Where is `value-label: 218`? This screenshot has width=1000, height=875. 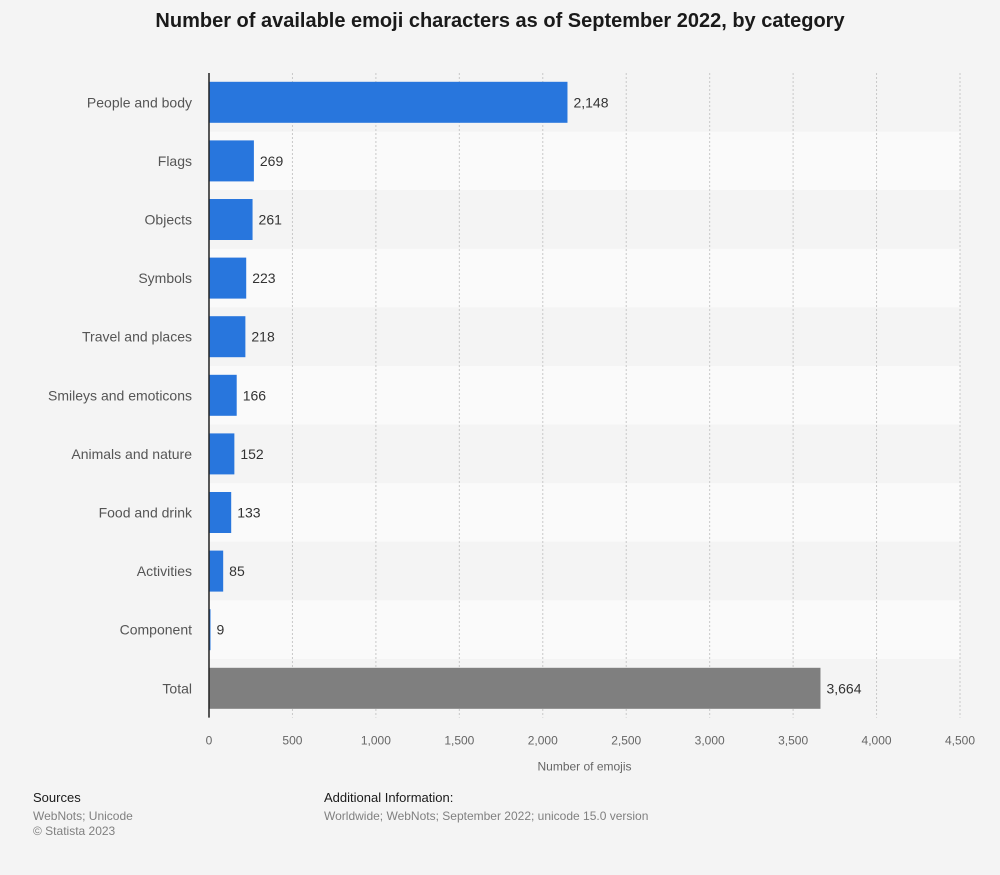 value-label: 218 is located at coordinates (263, 337).